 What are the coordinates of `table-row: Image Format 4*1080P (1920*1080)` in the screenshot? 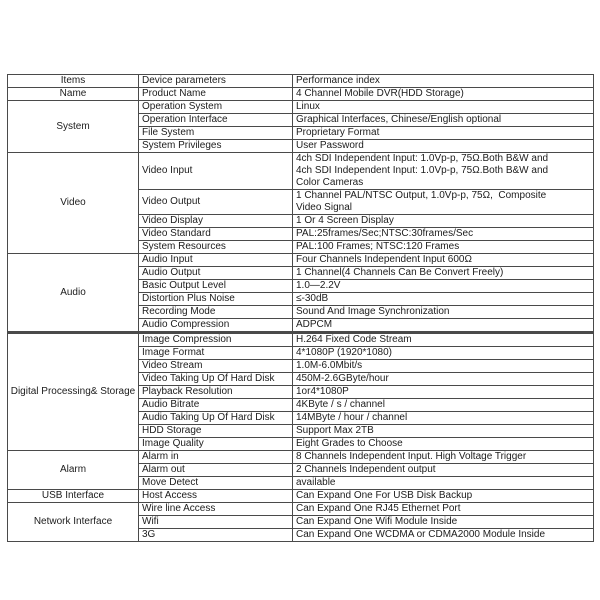 It's located at (301, 353).